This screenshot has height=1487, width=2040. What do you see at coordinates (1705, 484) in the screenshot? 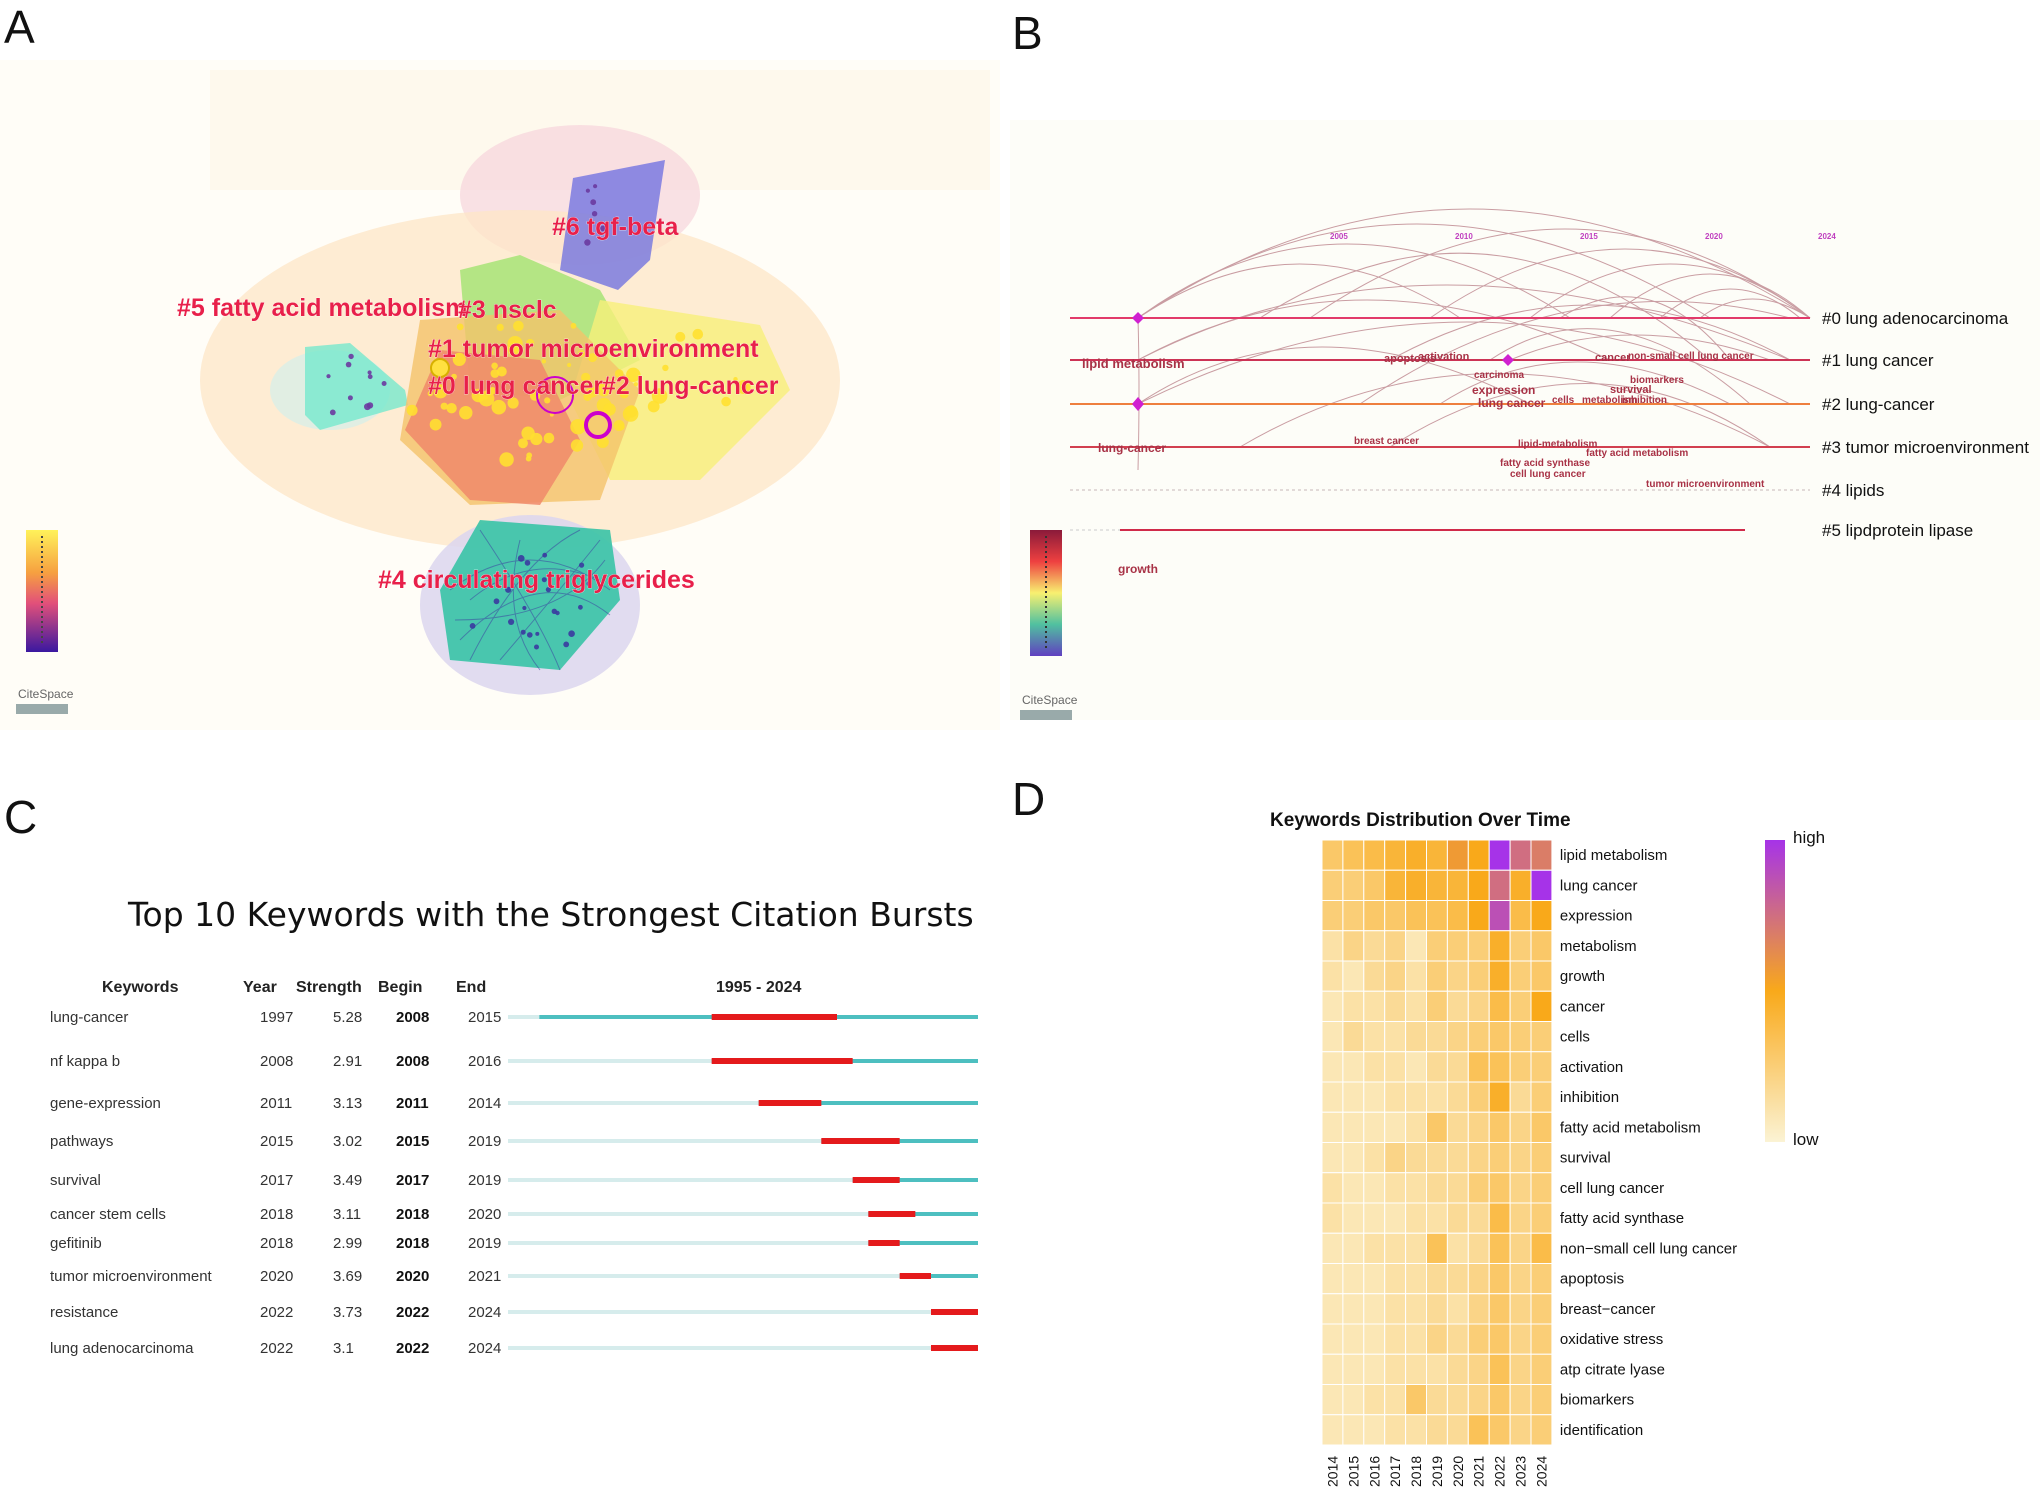
I see `kw-tumor-microenvironment: tumor microenvironment` at bounding box center [1705, 484].